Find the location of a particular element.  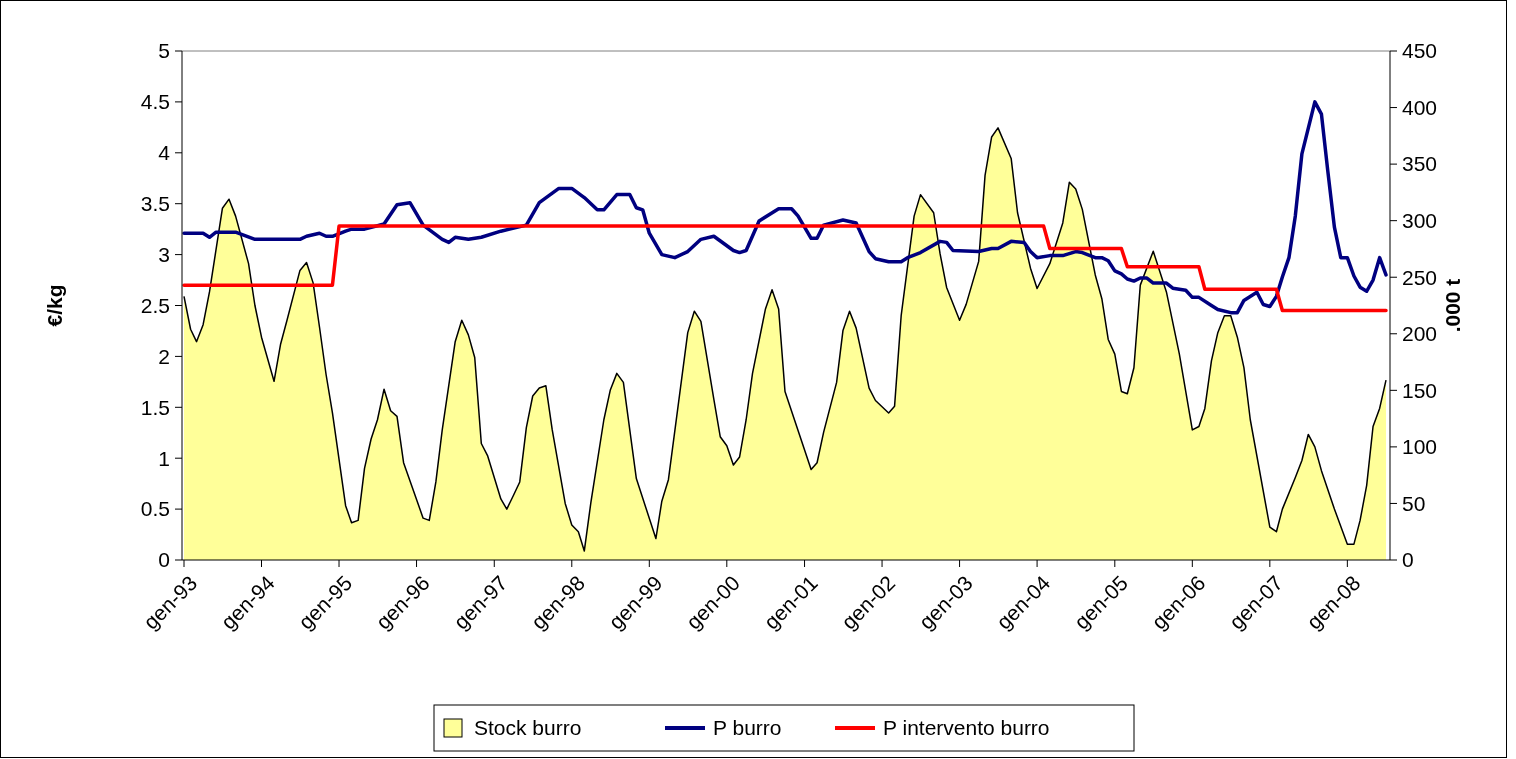

y2-tick-label: 350 is located at coordinates (1420, 164).